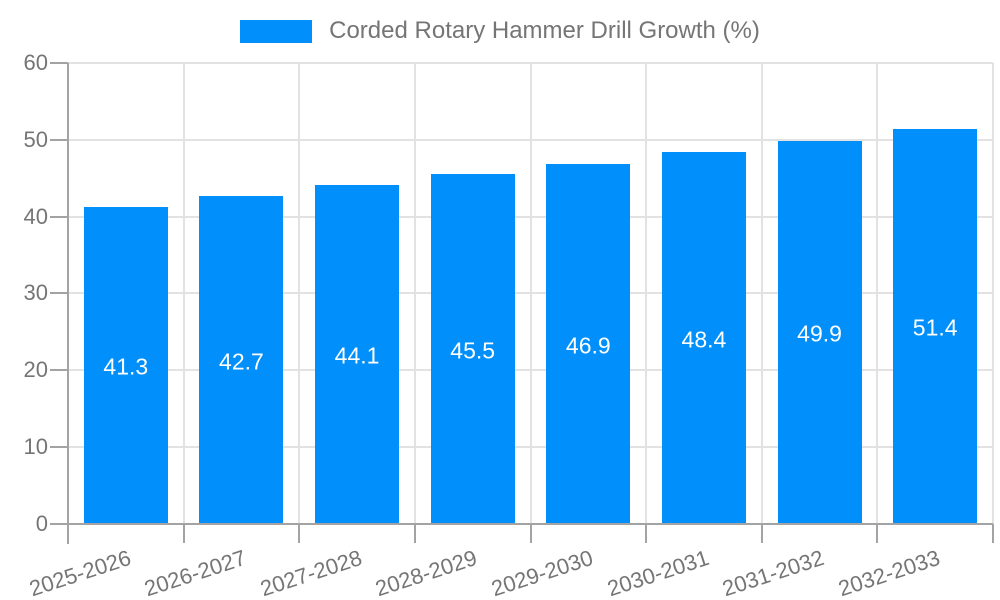 Image resolution: width=1000 pixels, height=600 pixels. What do you see at coordinates (521, 523) in the screenshot?
I see `x-axis-line` at bounding box center [521, 523].